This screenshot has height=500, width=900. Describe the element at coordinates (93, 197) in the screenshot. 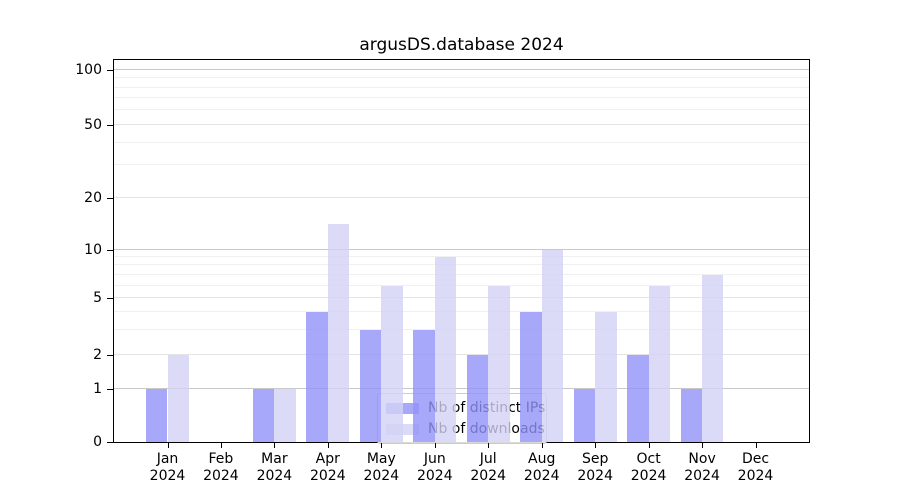

I see `y-tick-label: 20` at that location.